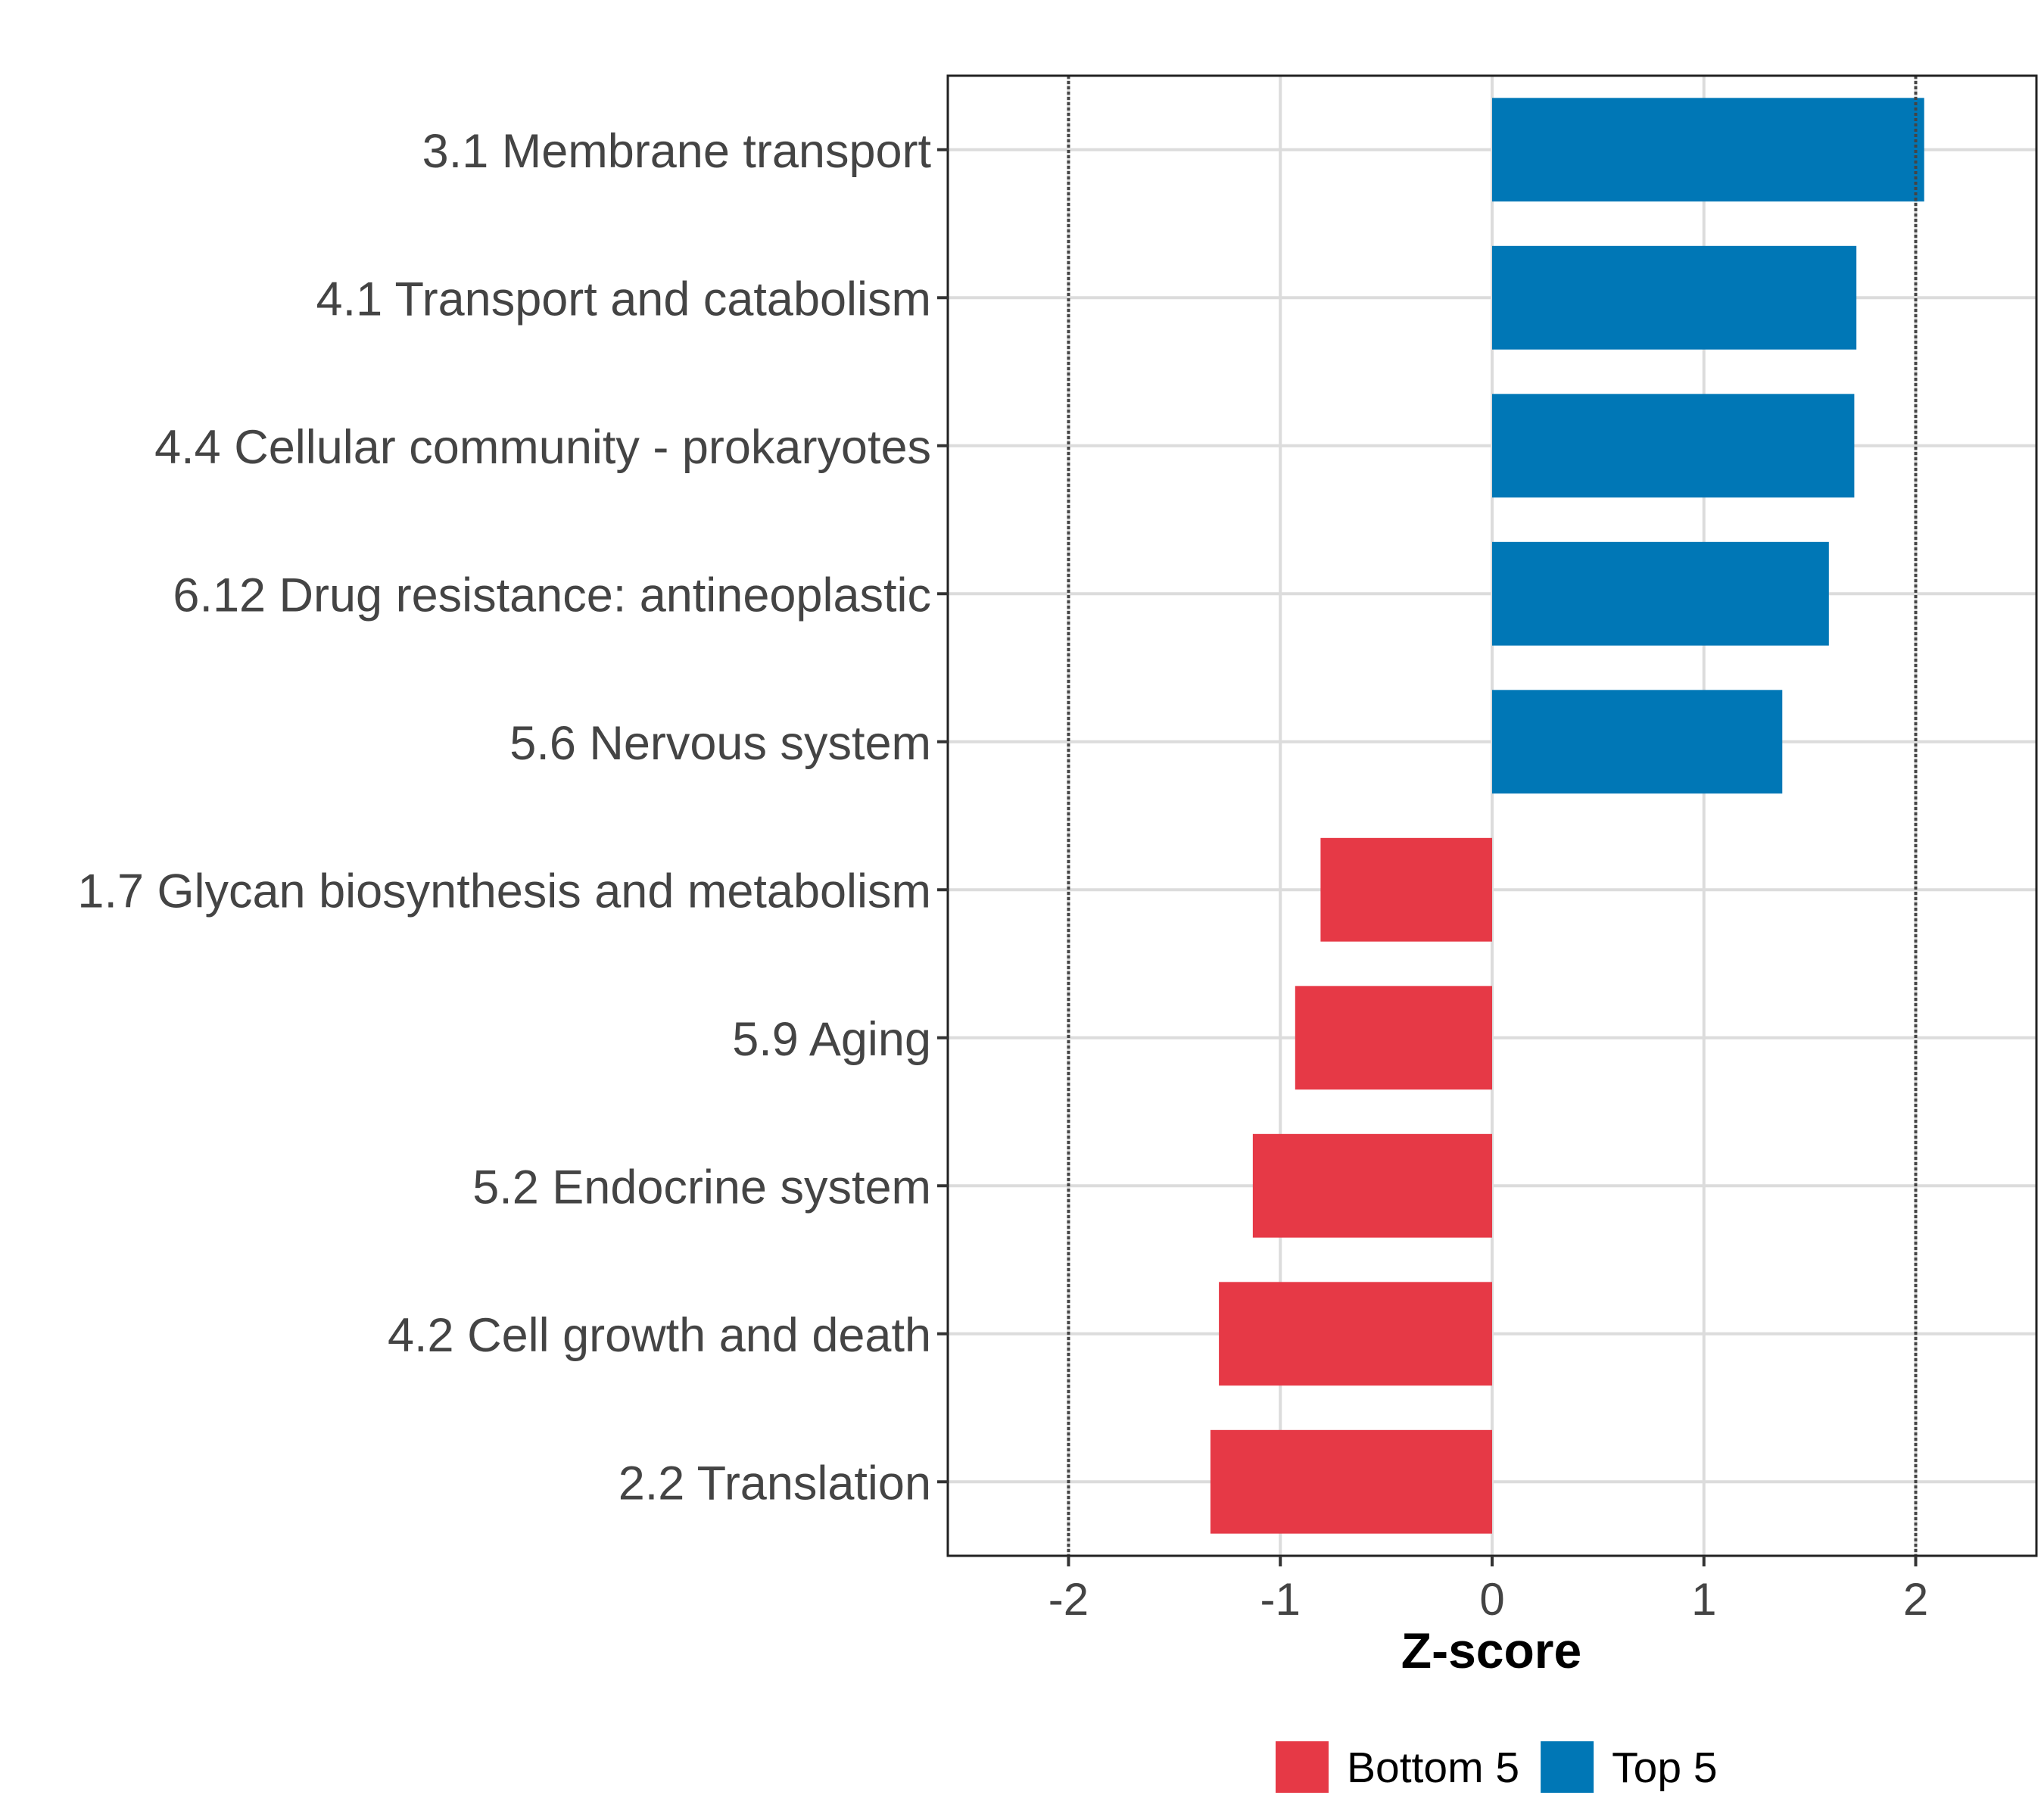  What do you see at coordinates (1915, 1599) in the screenshot?
I see `x-tick-label: 2` at bounding box center [1915, 1599].